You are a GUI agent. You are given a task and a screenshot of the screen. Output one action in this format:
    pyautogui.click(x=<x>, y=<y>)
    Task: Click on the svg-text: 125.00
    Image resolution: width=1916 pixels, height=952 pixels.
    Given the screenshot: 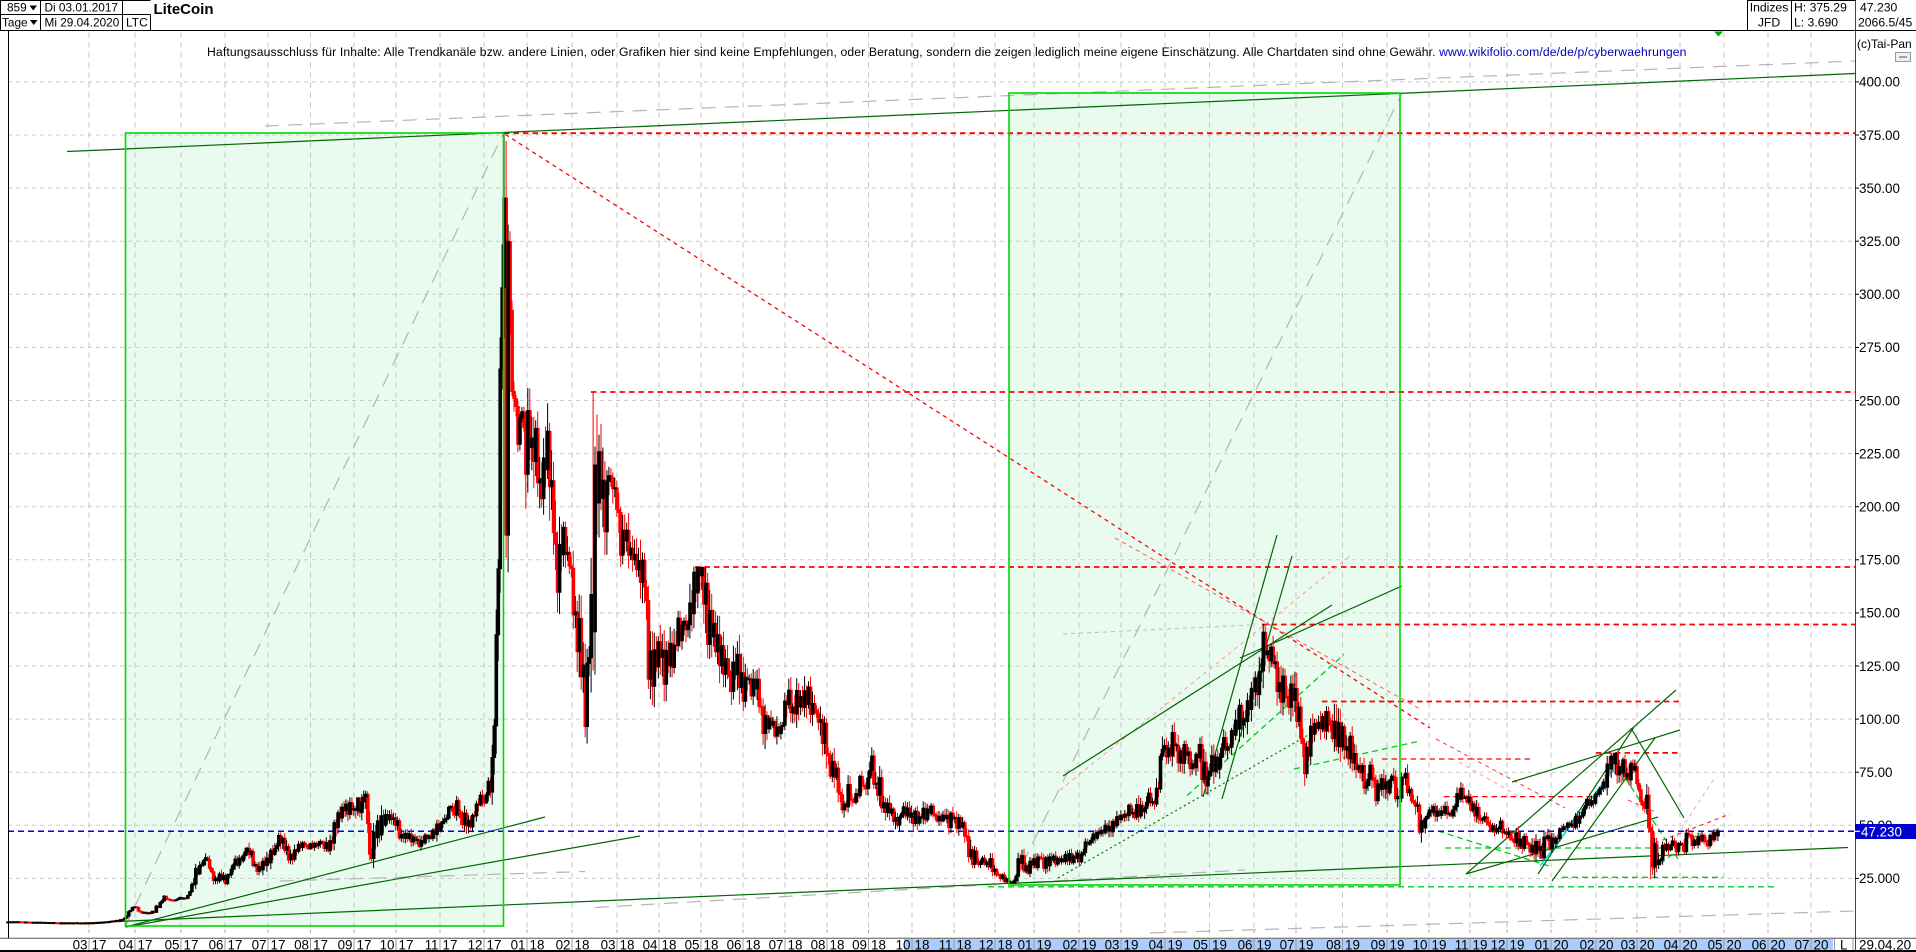 What is the action you would take?
    pyautogui.click(x=1879, y=666)
    